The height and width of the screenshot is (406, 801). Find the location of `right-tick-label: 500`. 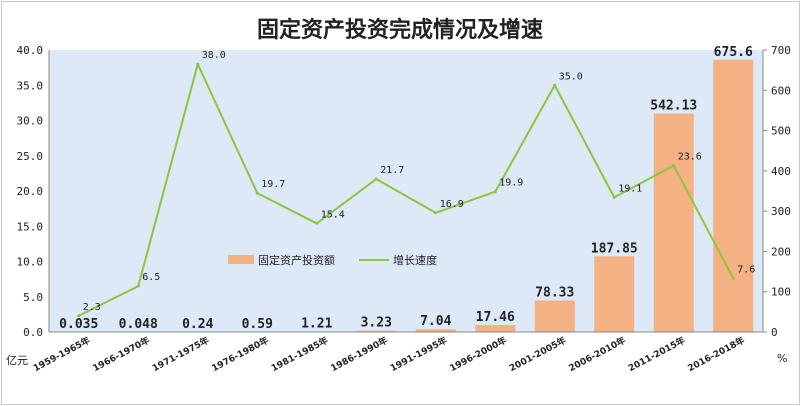

right-tick-label: 500 is located at coordinates (781, 131).